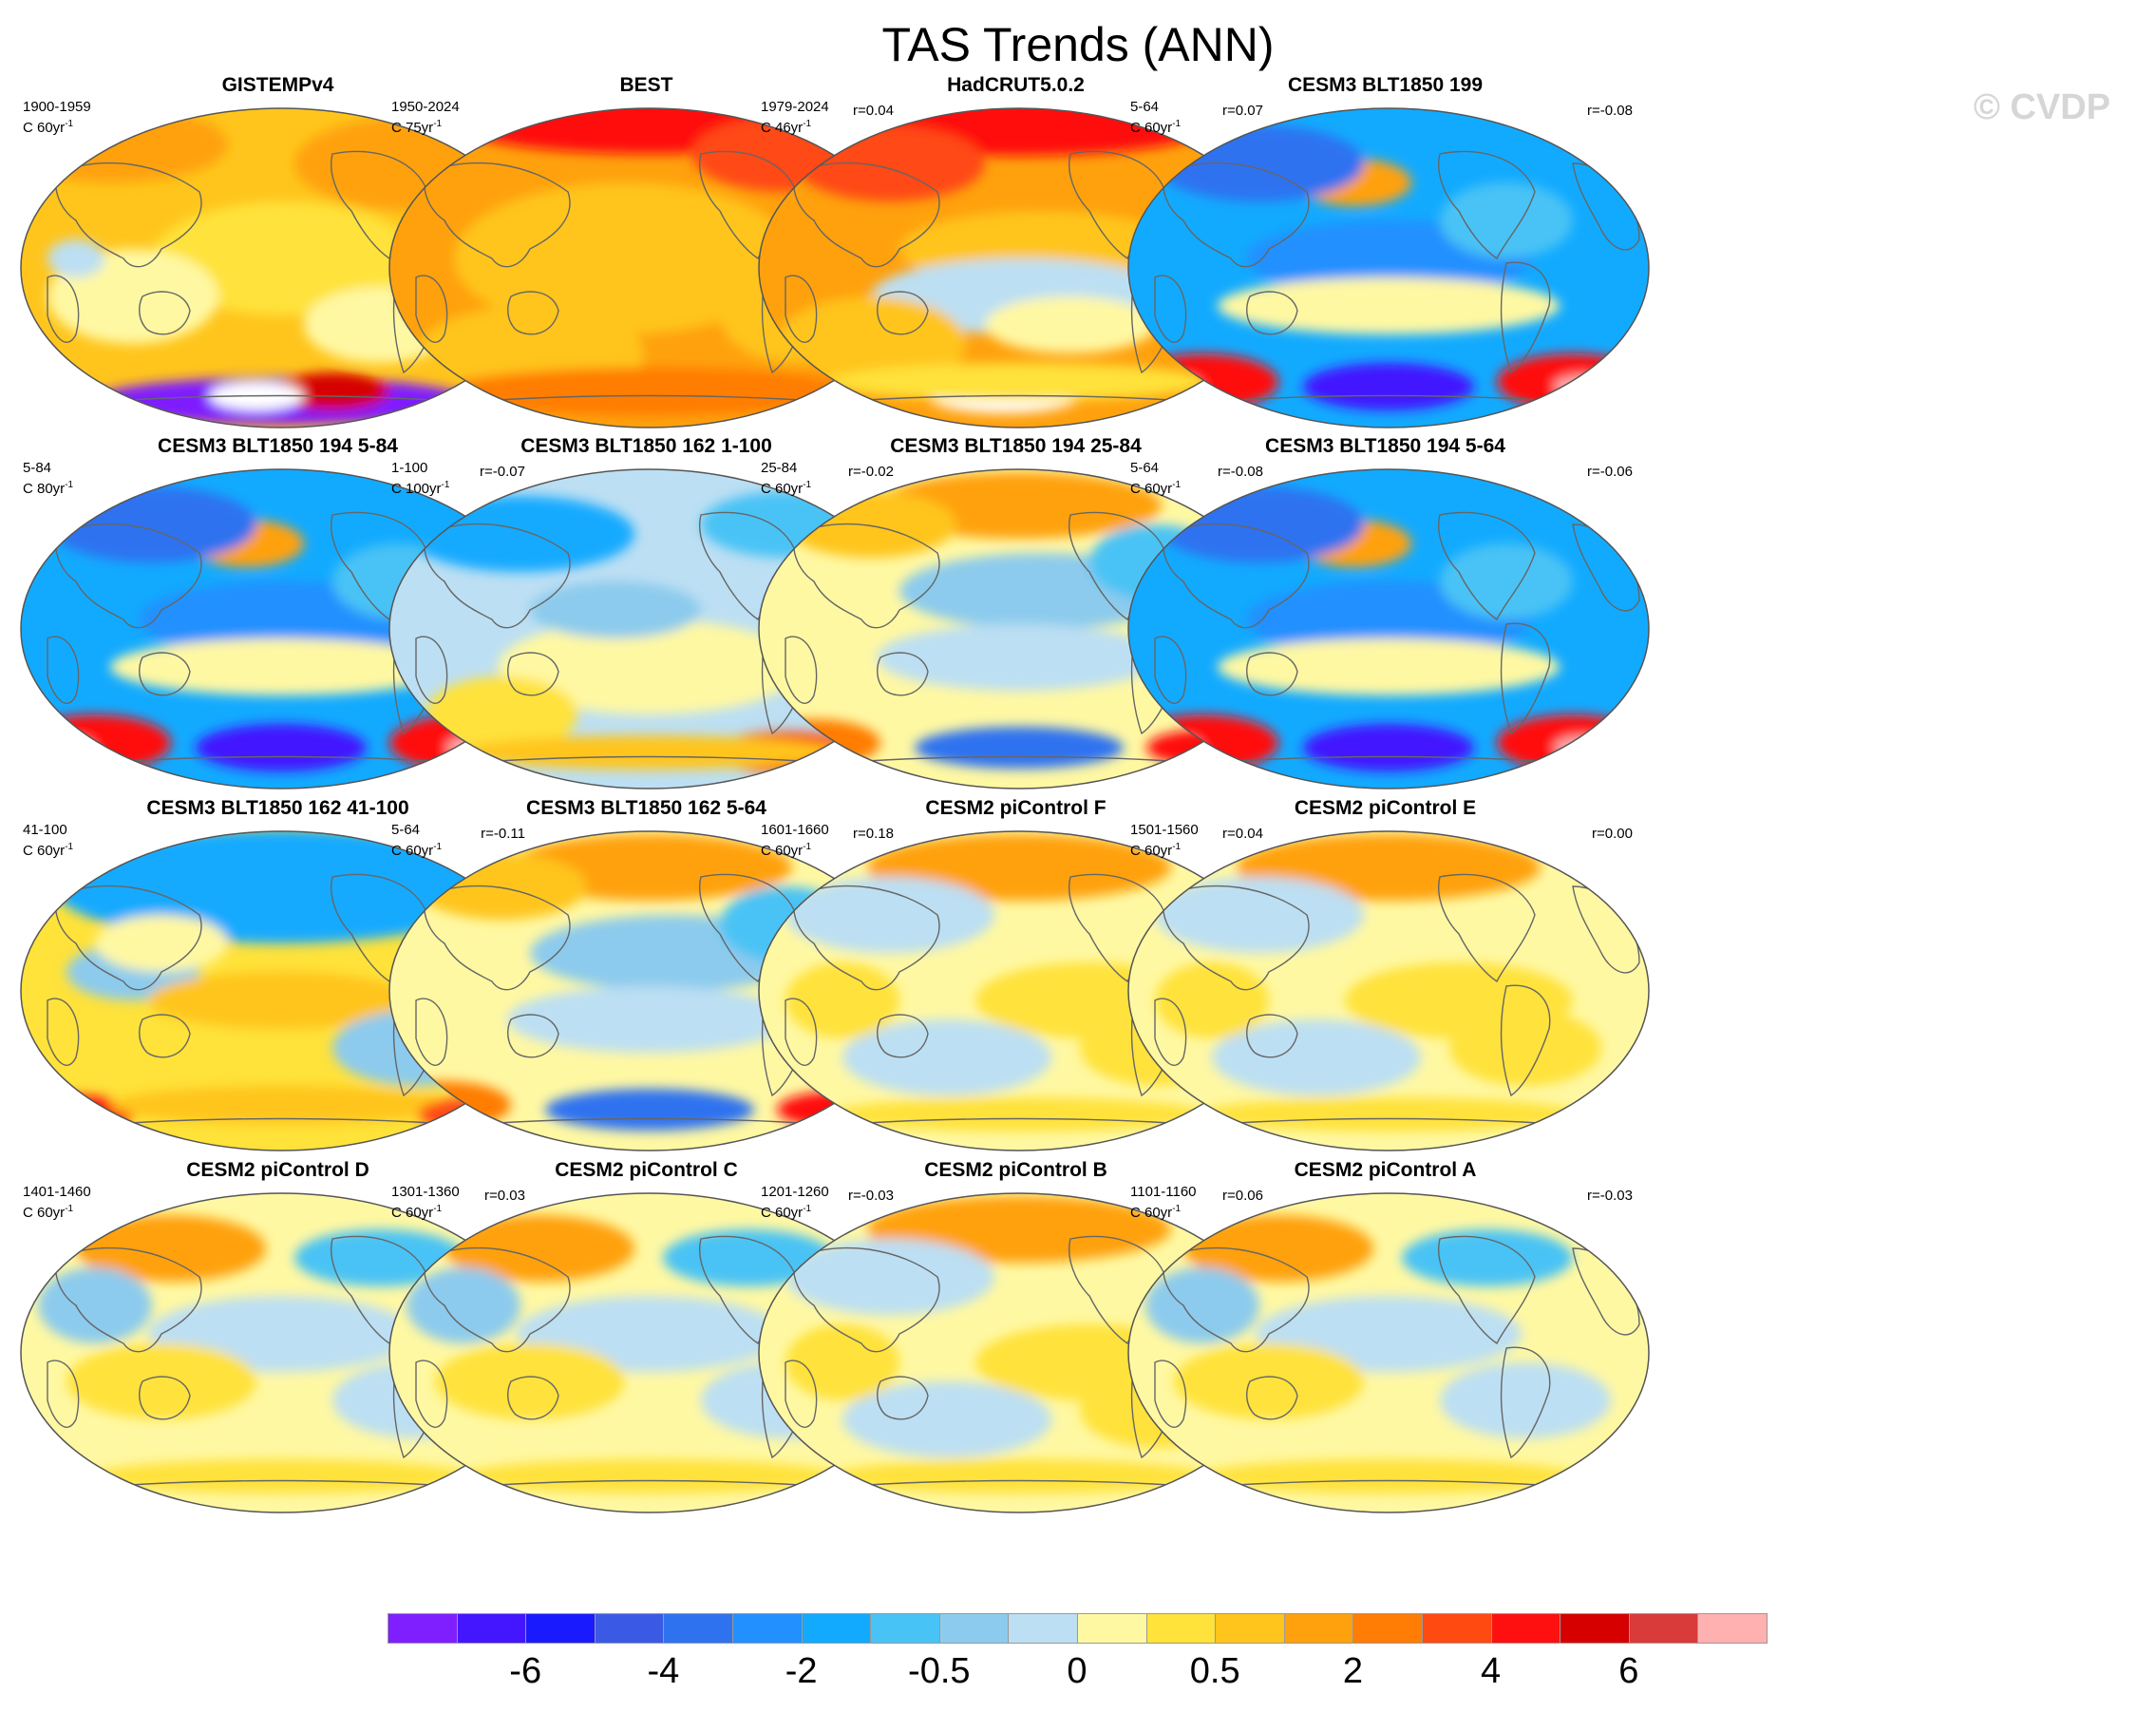 This screenshot has width=2156, height=1712. Describe the element at coordinates (425, 107) in the screenshot. I see `panel-years: 1950-2024` at that location.